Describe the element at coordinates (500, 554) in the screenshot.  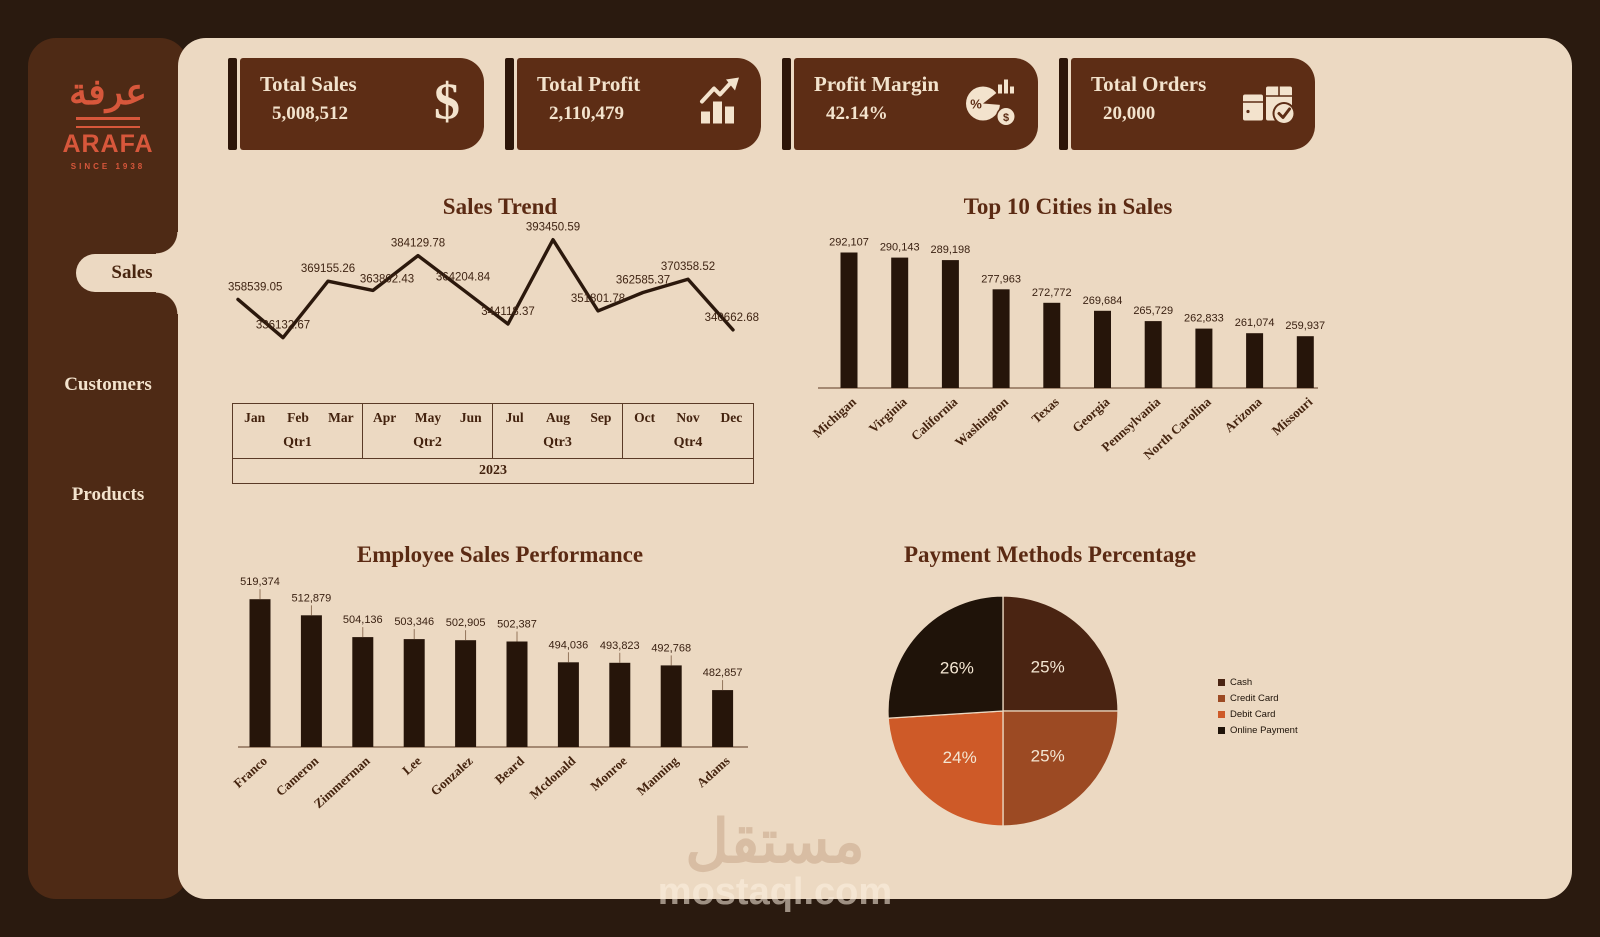
I see `employee-perf-title: Employee Sales Performance` at that location.